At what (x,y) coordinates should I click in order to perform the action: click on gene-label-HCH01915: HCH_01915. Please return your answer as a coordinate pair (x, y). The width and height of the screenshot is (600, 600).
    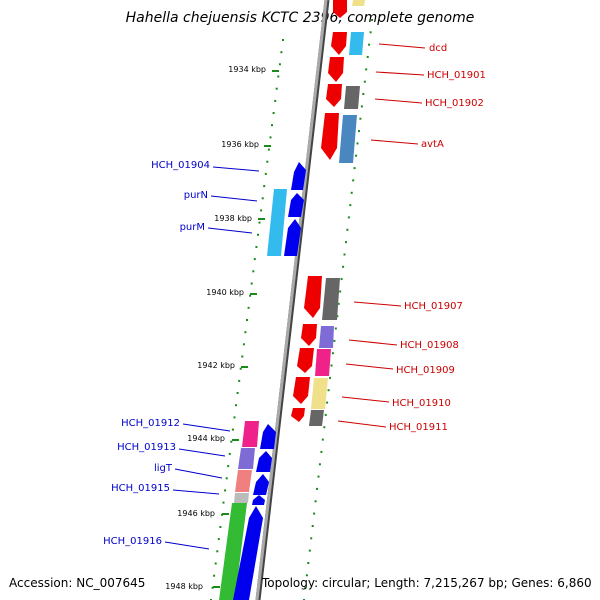
    Looking at the image, I should click on (140, 488).